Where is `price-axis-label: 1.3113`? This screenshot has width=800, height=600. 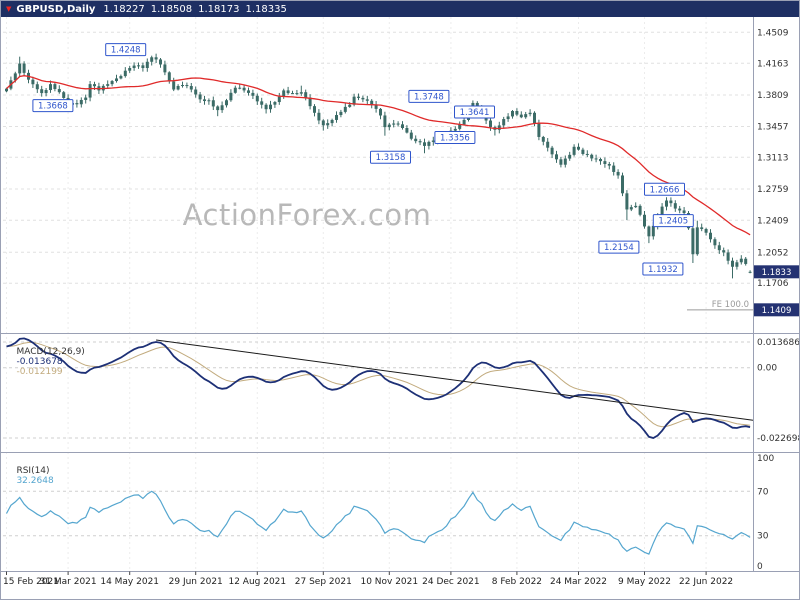 price-axis-label: 1.3113 is located at coordinates (773, 158).